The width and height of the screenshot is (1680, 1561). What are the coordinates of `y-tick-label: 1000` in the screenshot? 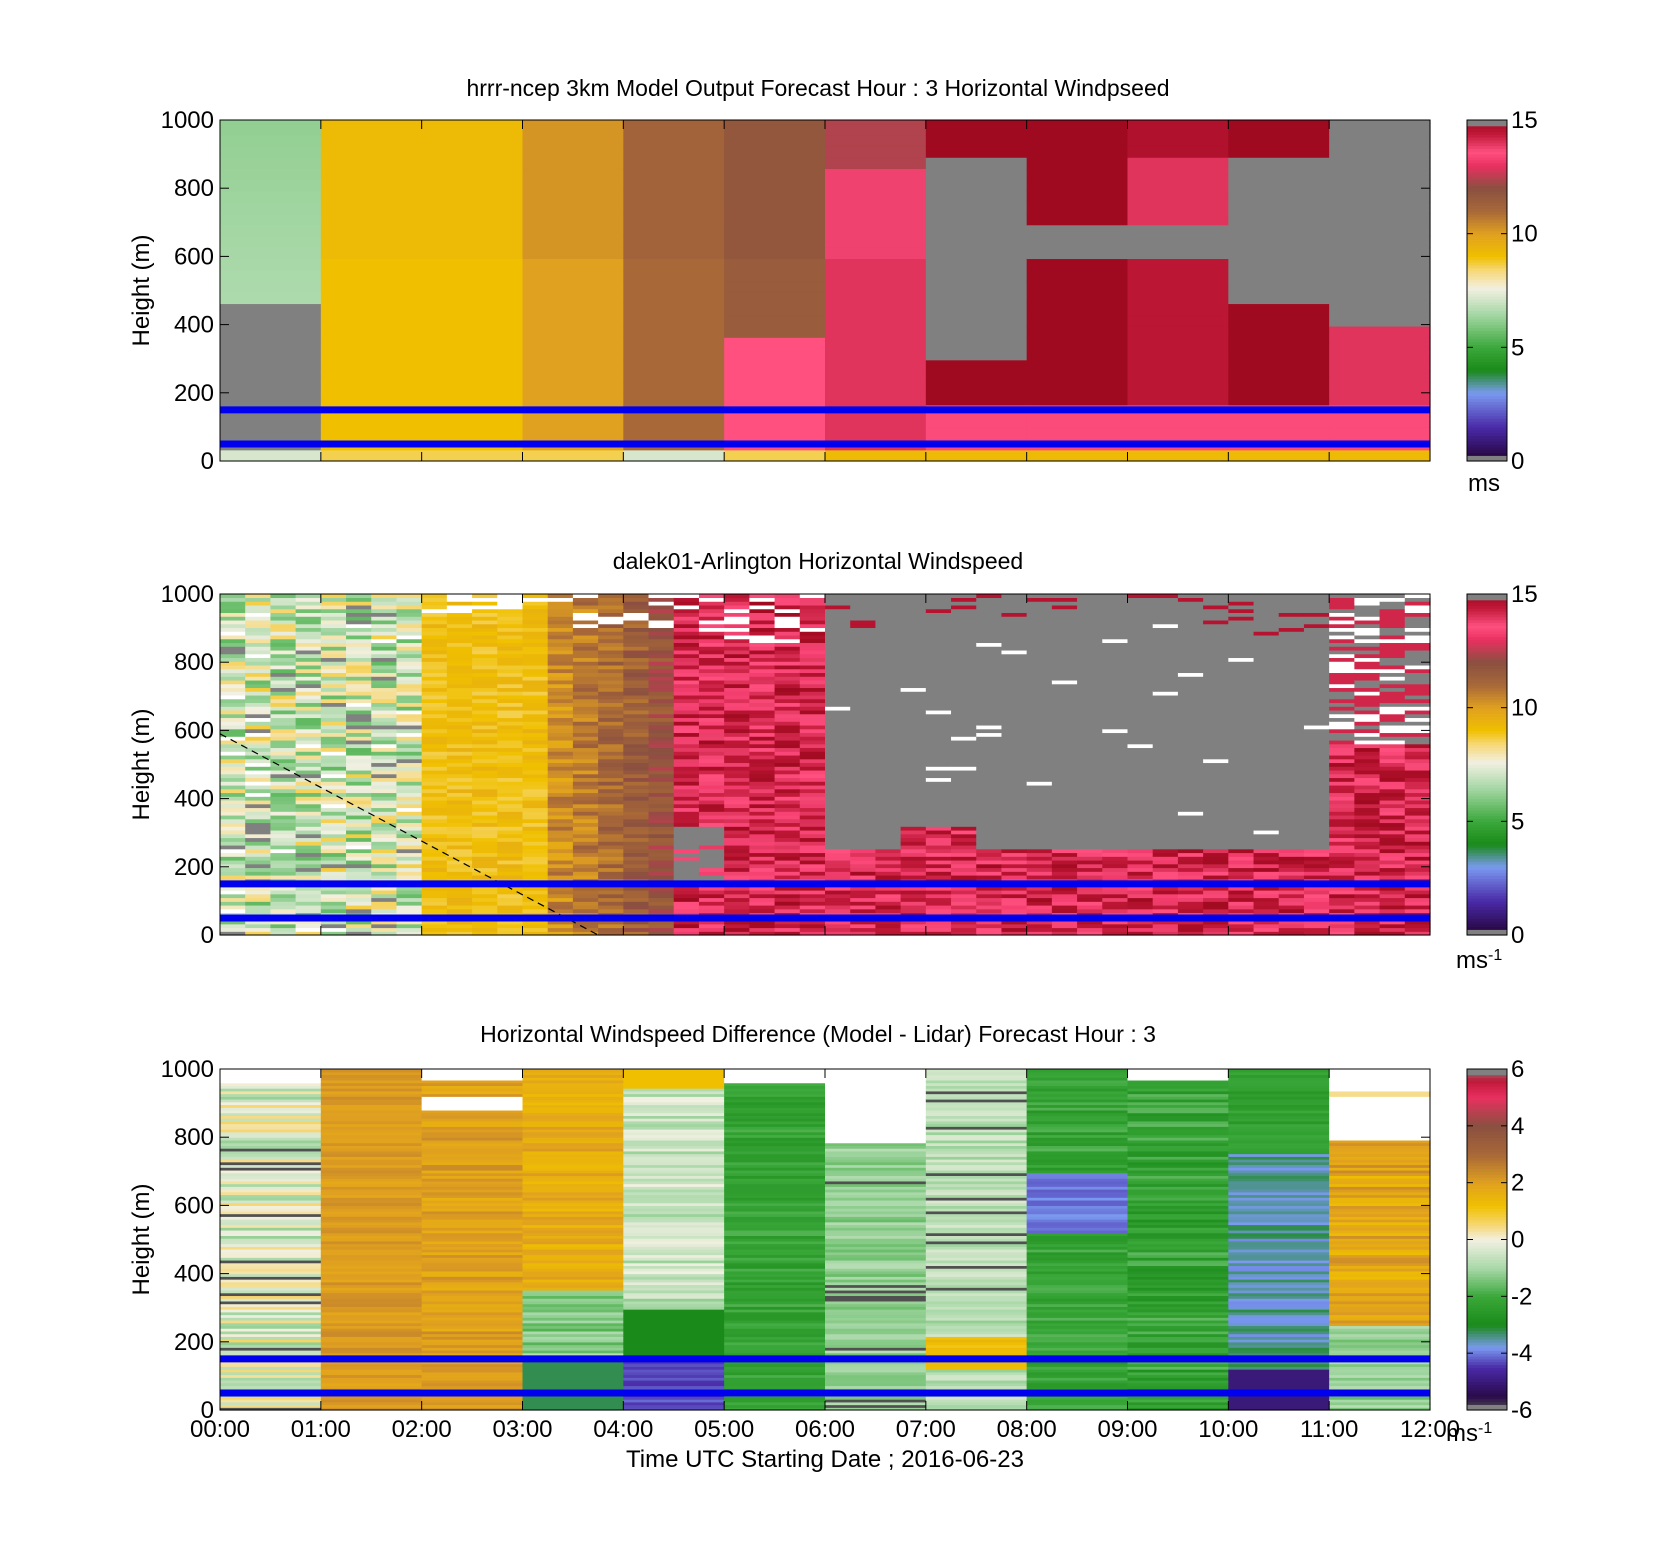 It's located at (187, 120).